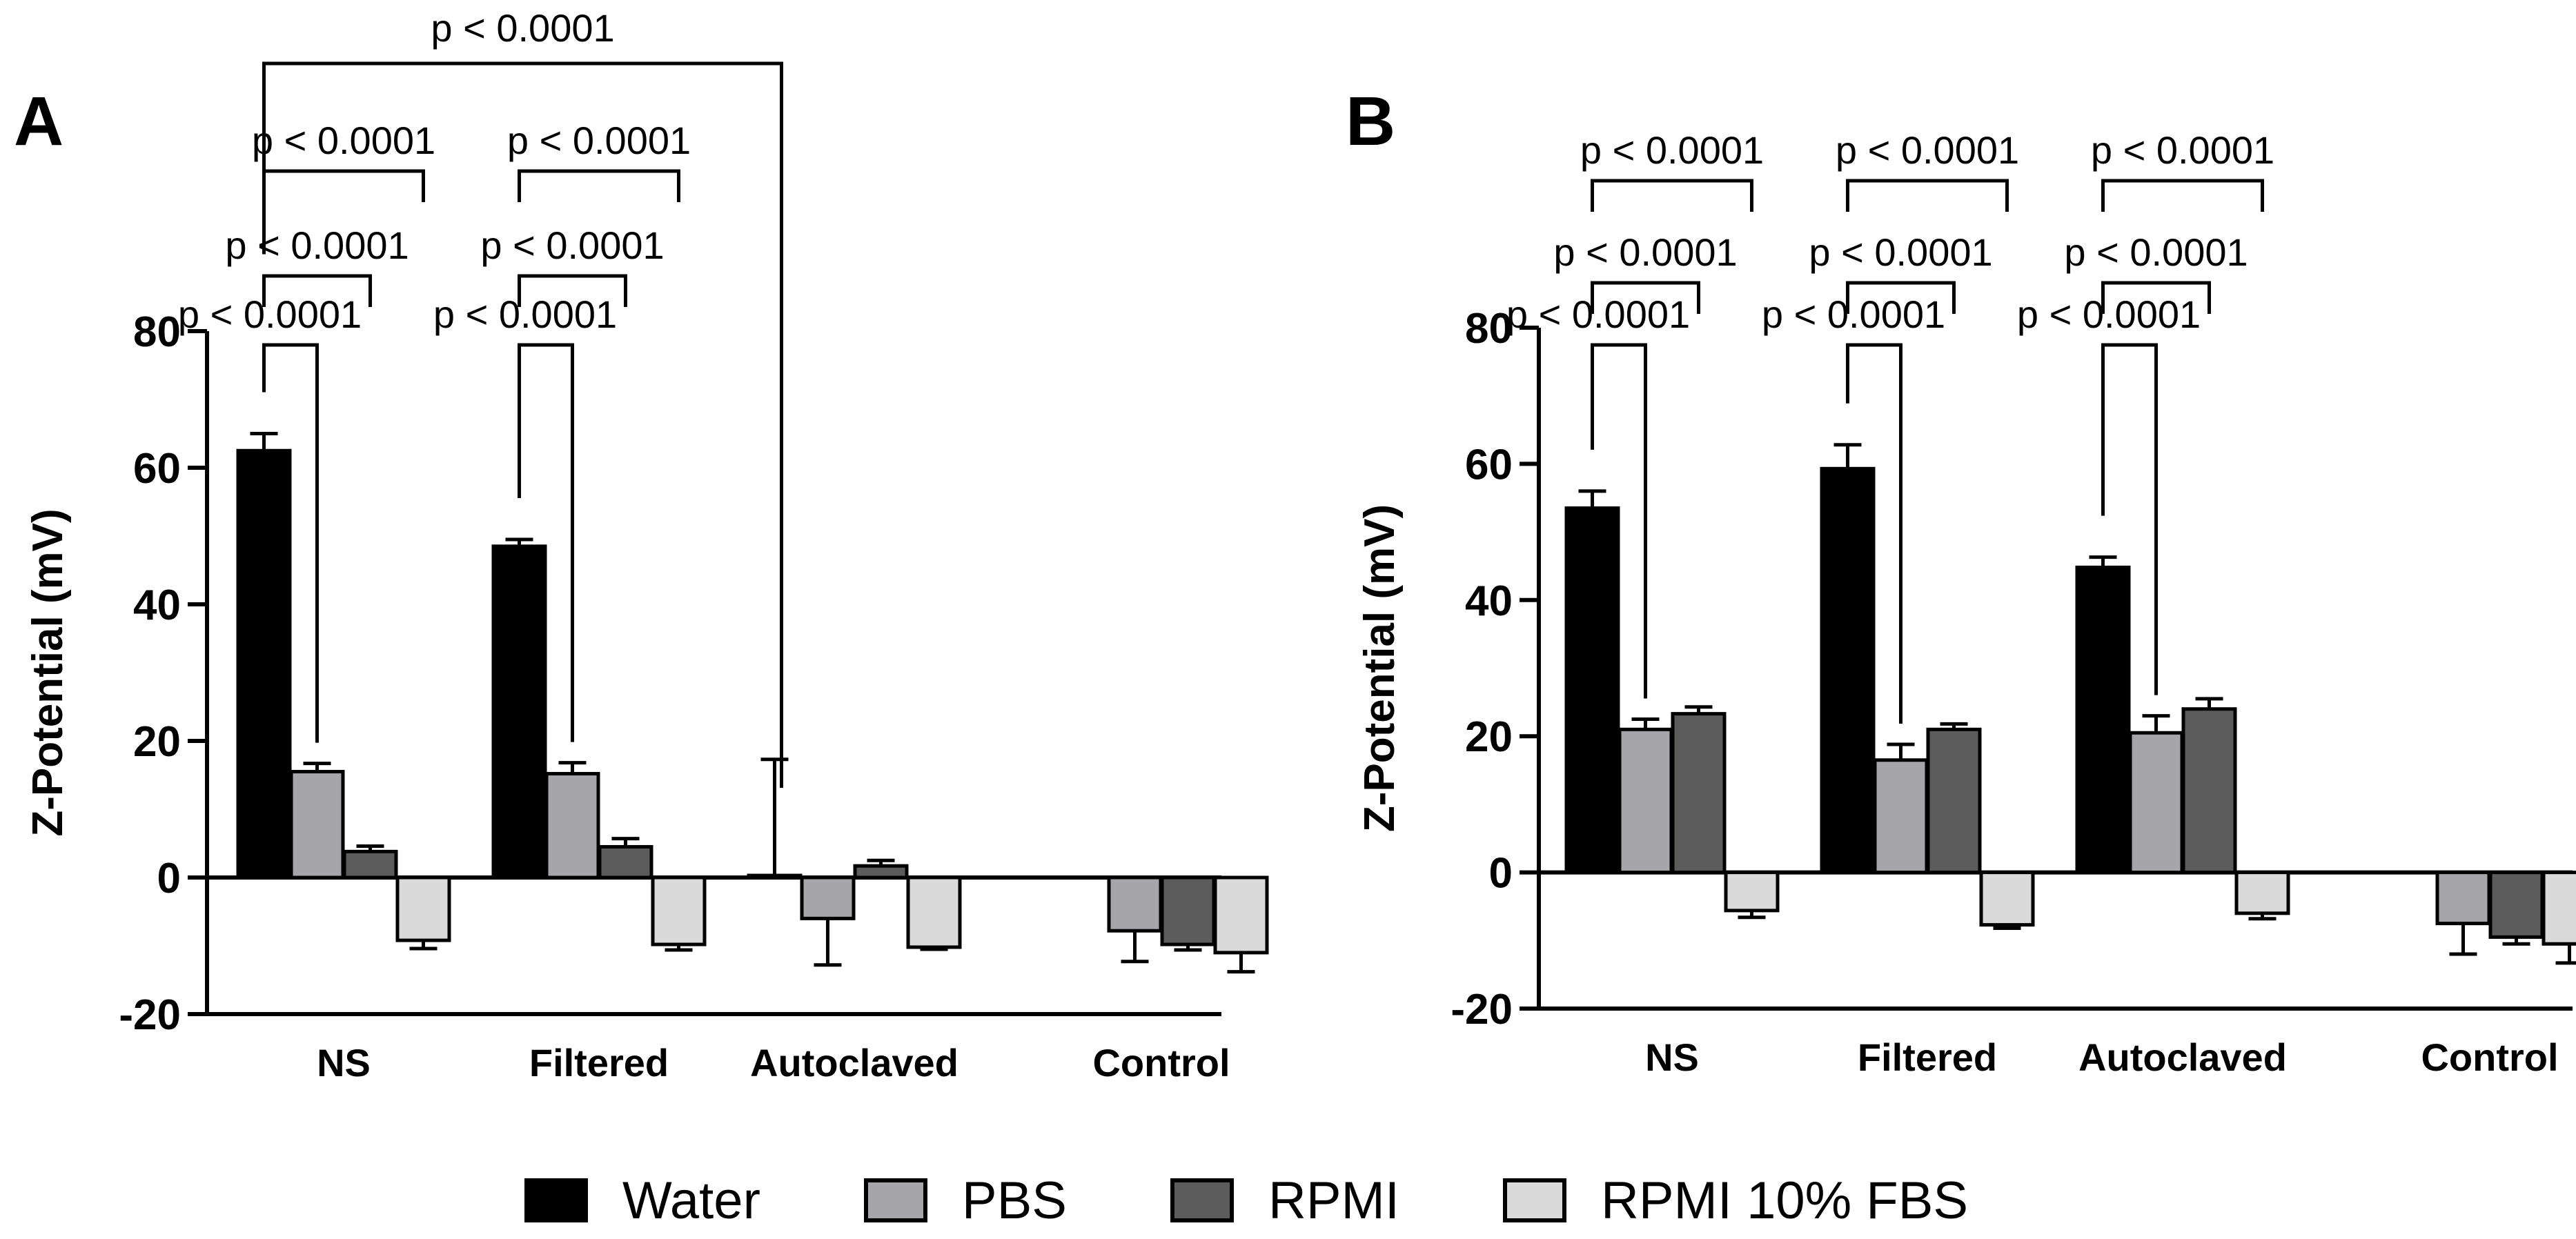 The height and width of the screenshot is (1239, 2576). What do you see at coordinates (1784, 1200) in the screenshot?
I see `legend-label-rpmi-fbs: RPMI 10% FBS` at bounding box center [1784, 1200].